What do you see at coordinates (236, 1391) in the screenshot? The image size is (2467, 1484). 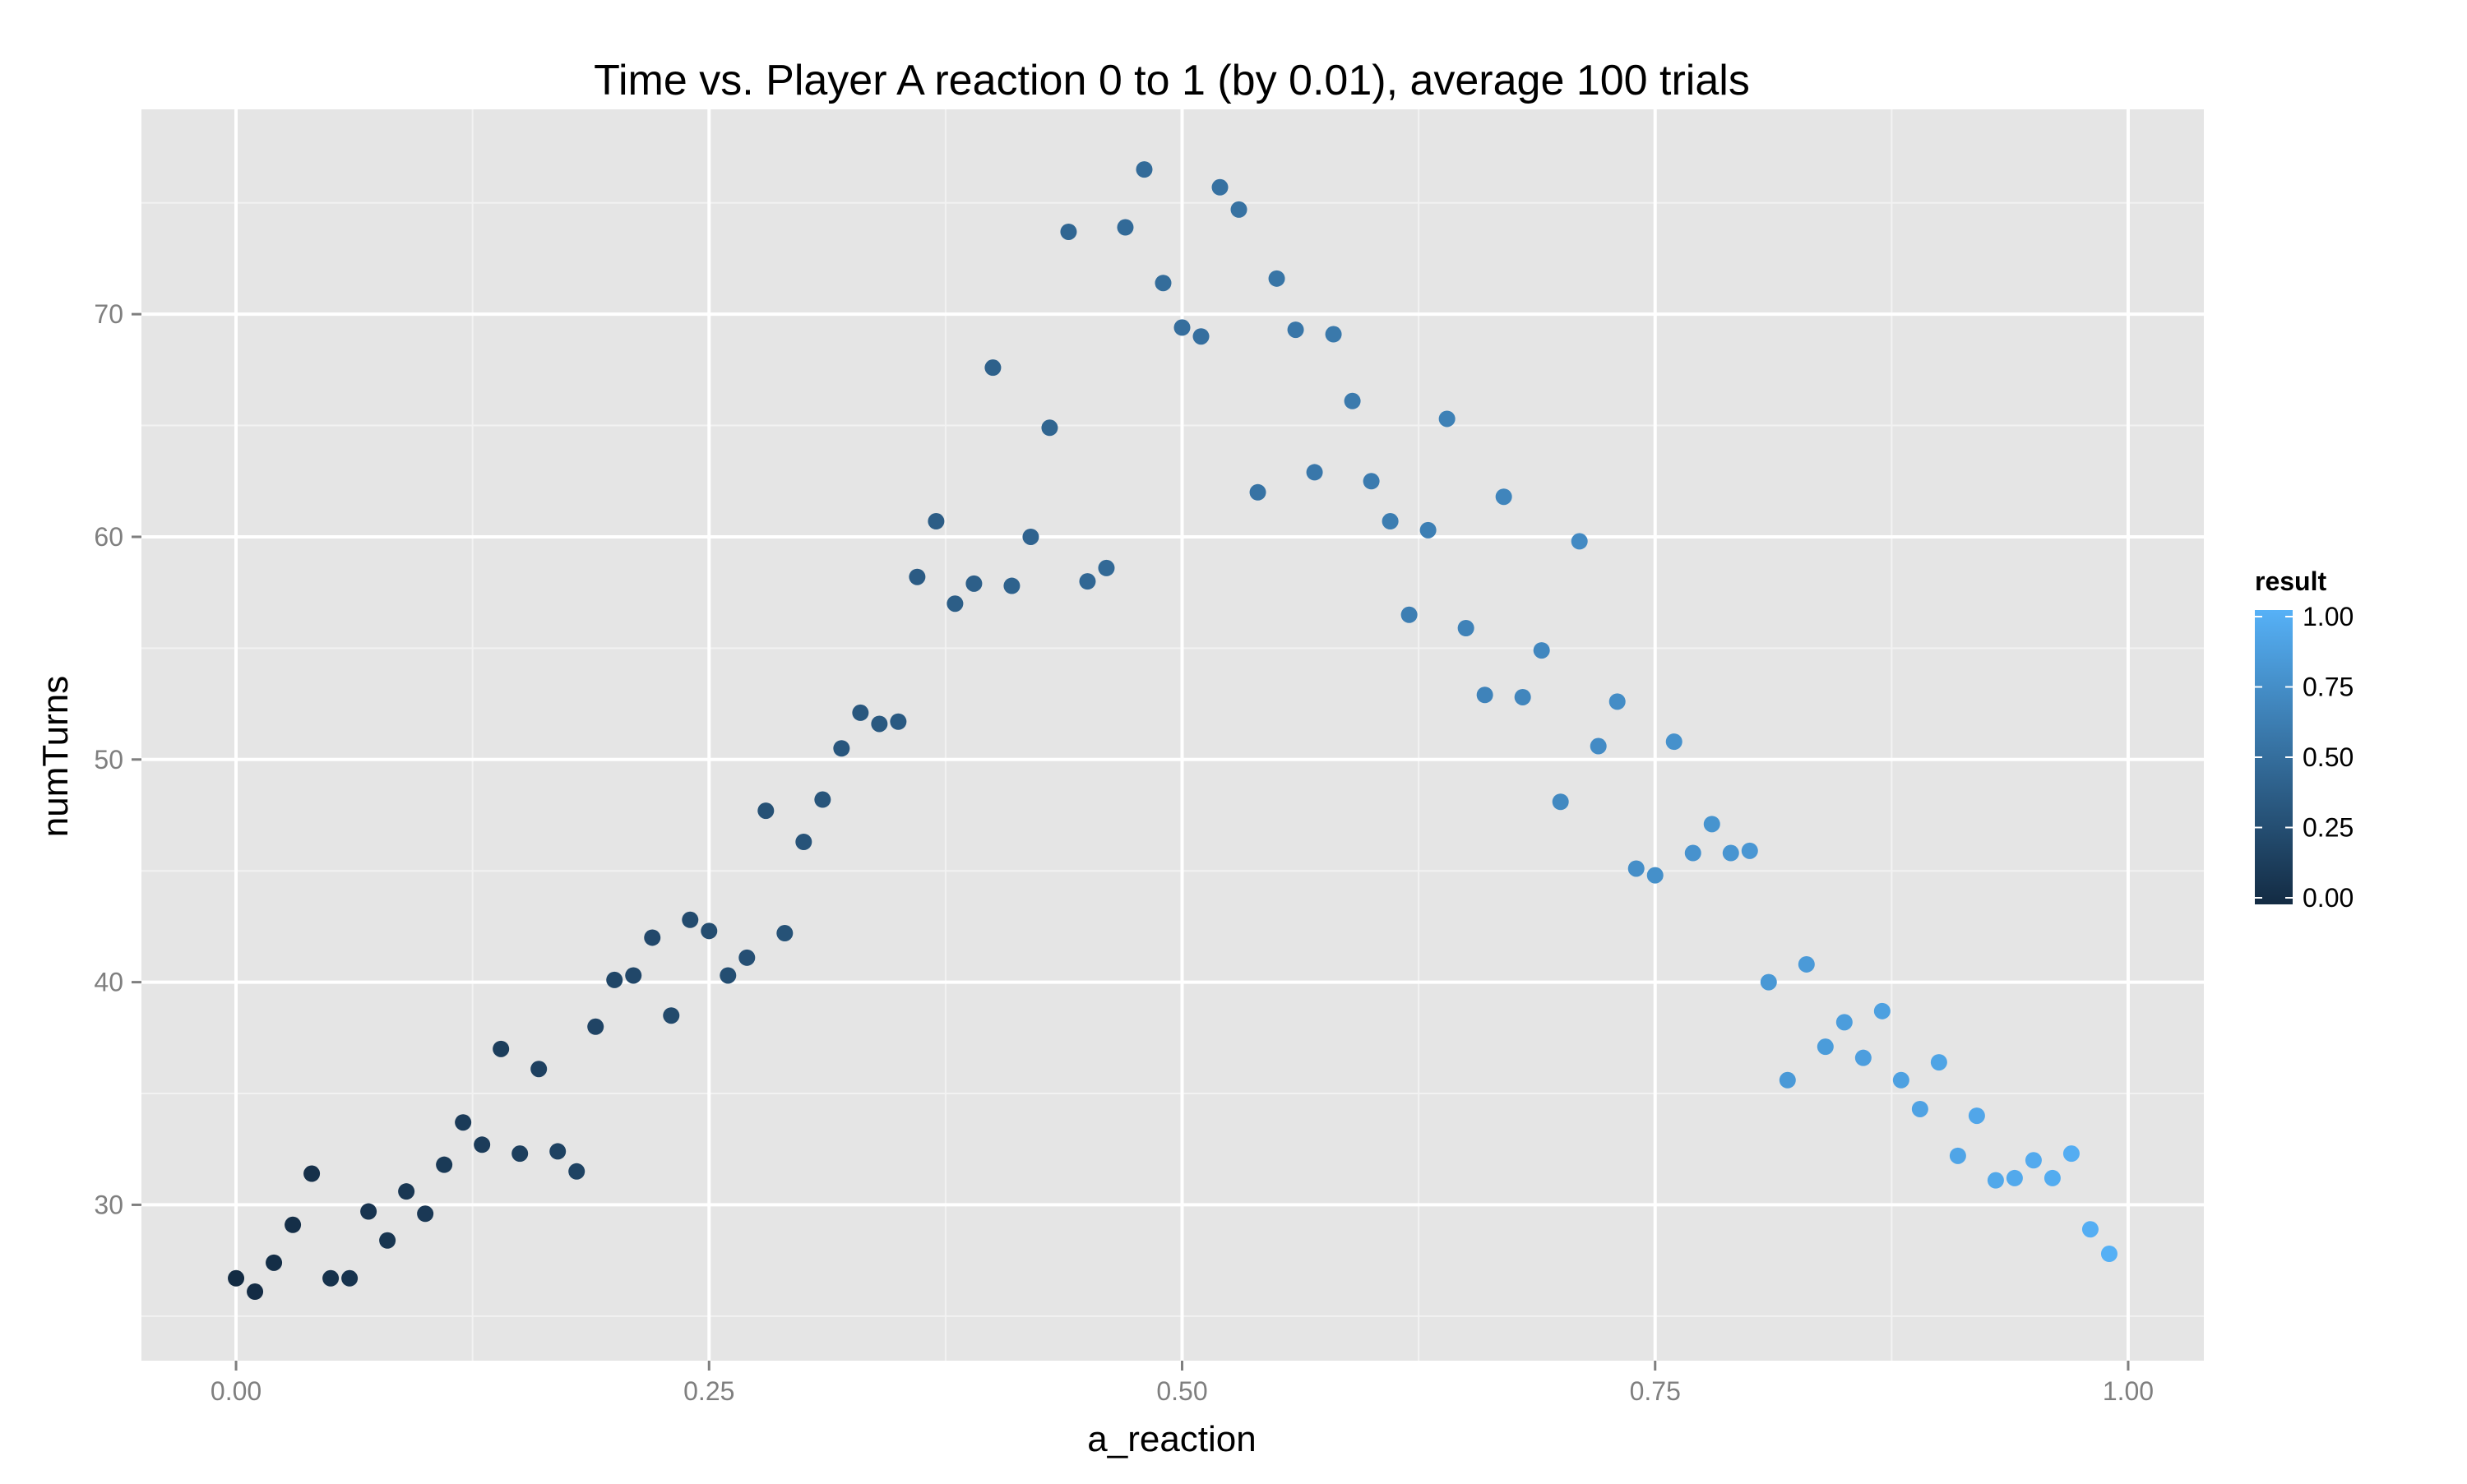 I see `x-tick-label: 0.00` at bounding box center [236, 1391].